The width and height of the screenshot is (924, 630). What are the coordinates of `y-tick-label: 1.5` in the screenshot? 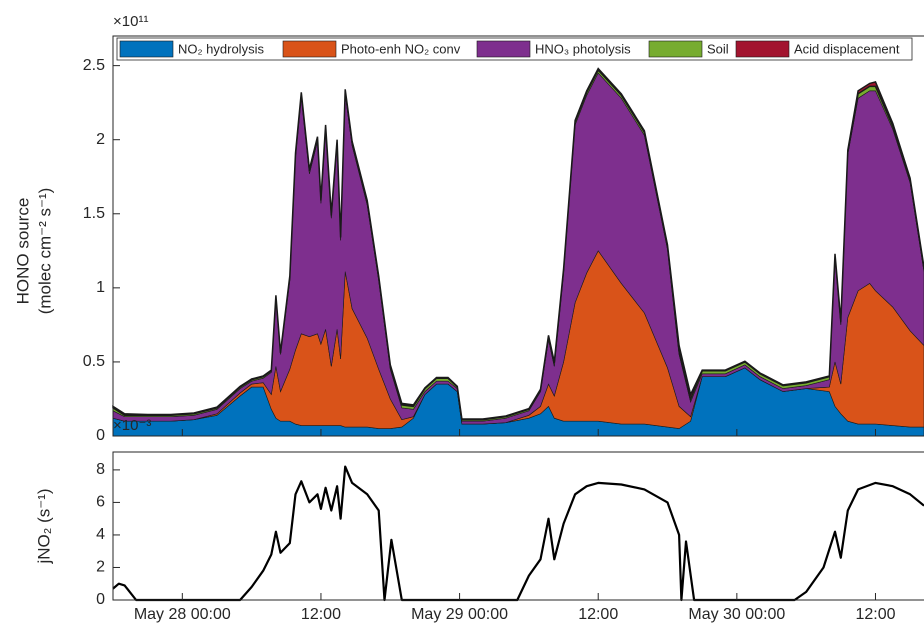 It's located at (94, 213).